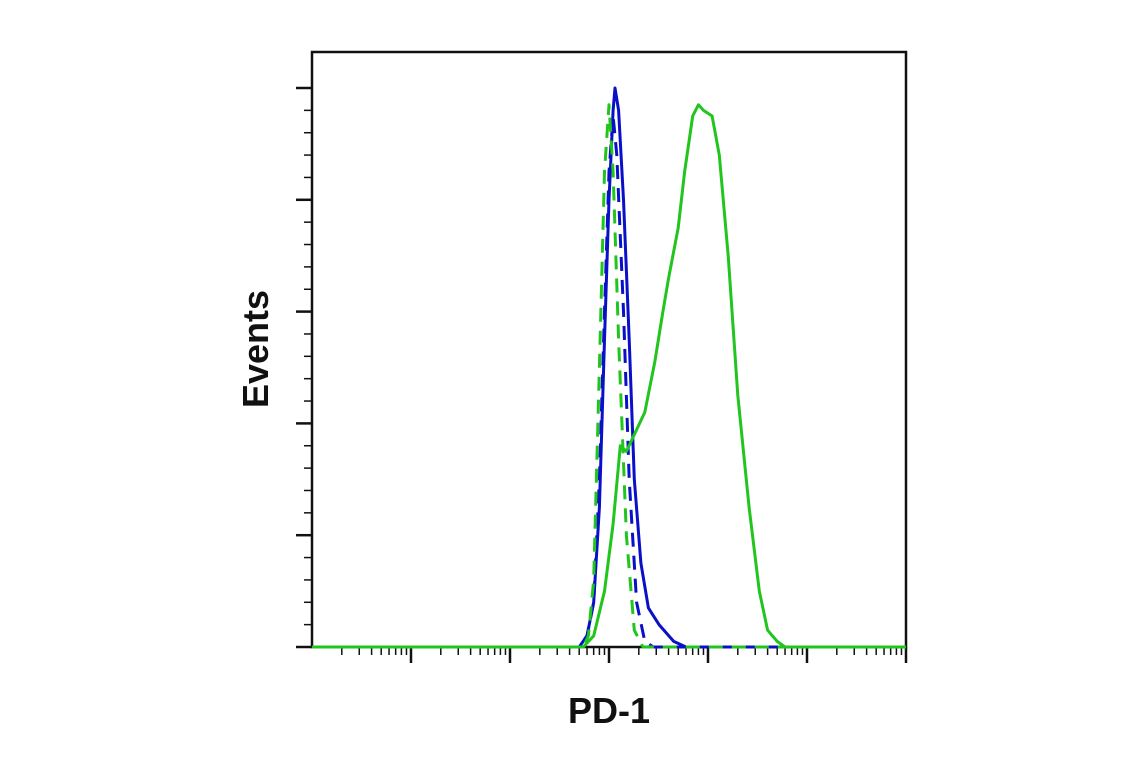 This screenshot has height=768, width=1141. I want to click on x-axis-ticks, so click(624, 655).